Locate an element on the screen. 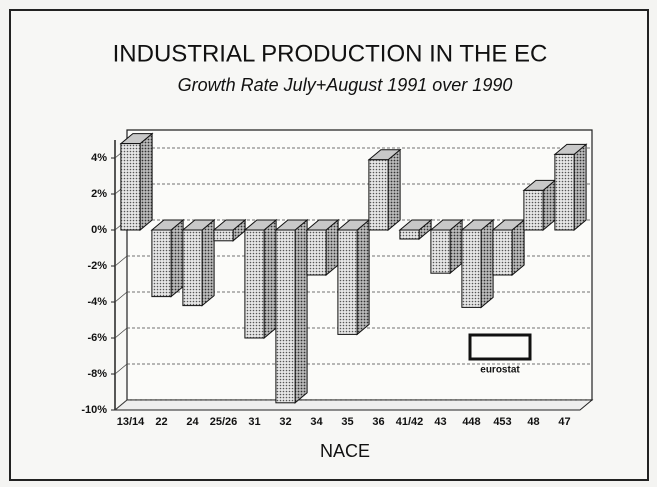 This screenshot has height=487, width=657. y-tick-label: -10% is located at coordinates (94, 410).